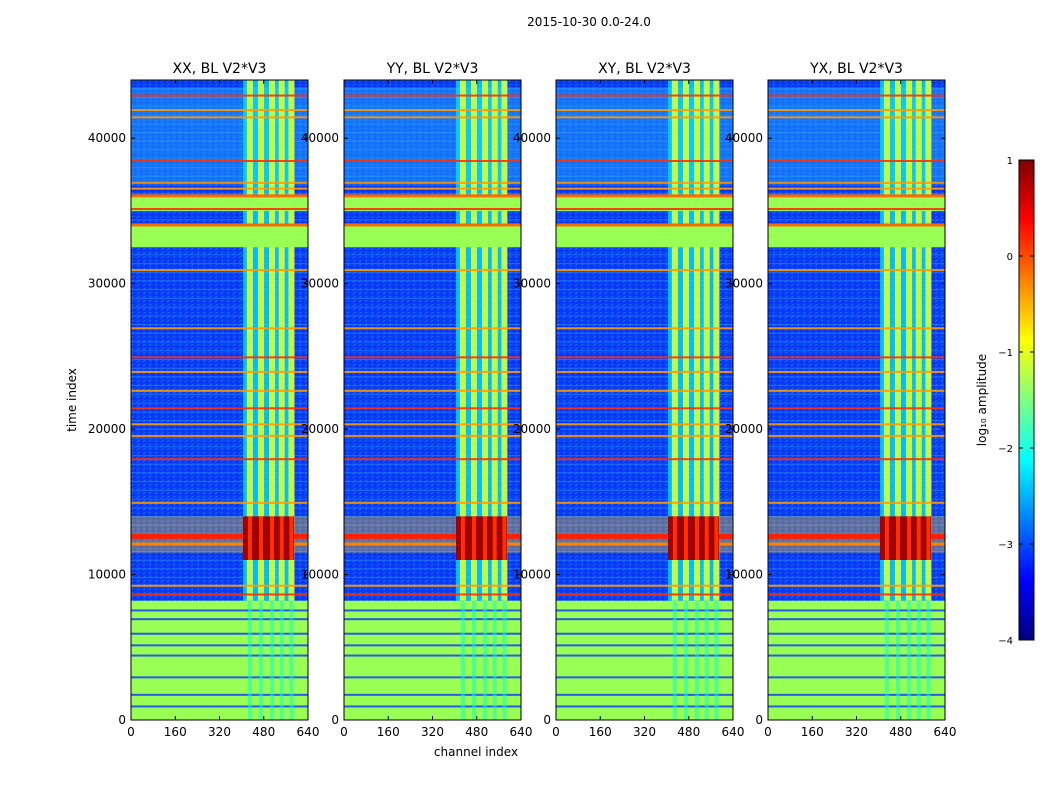 The height and width of the screenshot is (800, 1050). Describe the element at coordinates (308, 732) in the screenshot. I see `x-tick-label: 640` at that location.